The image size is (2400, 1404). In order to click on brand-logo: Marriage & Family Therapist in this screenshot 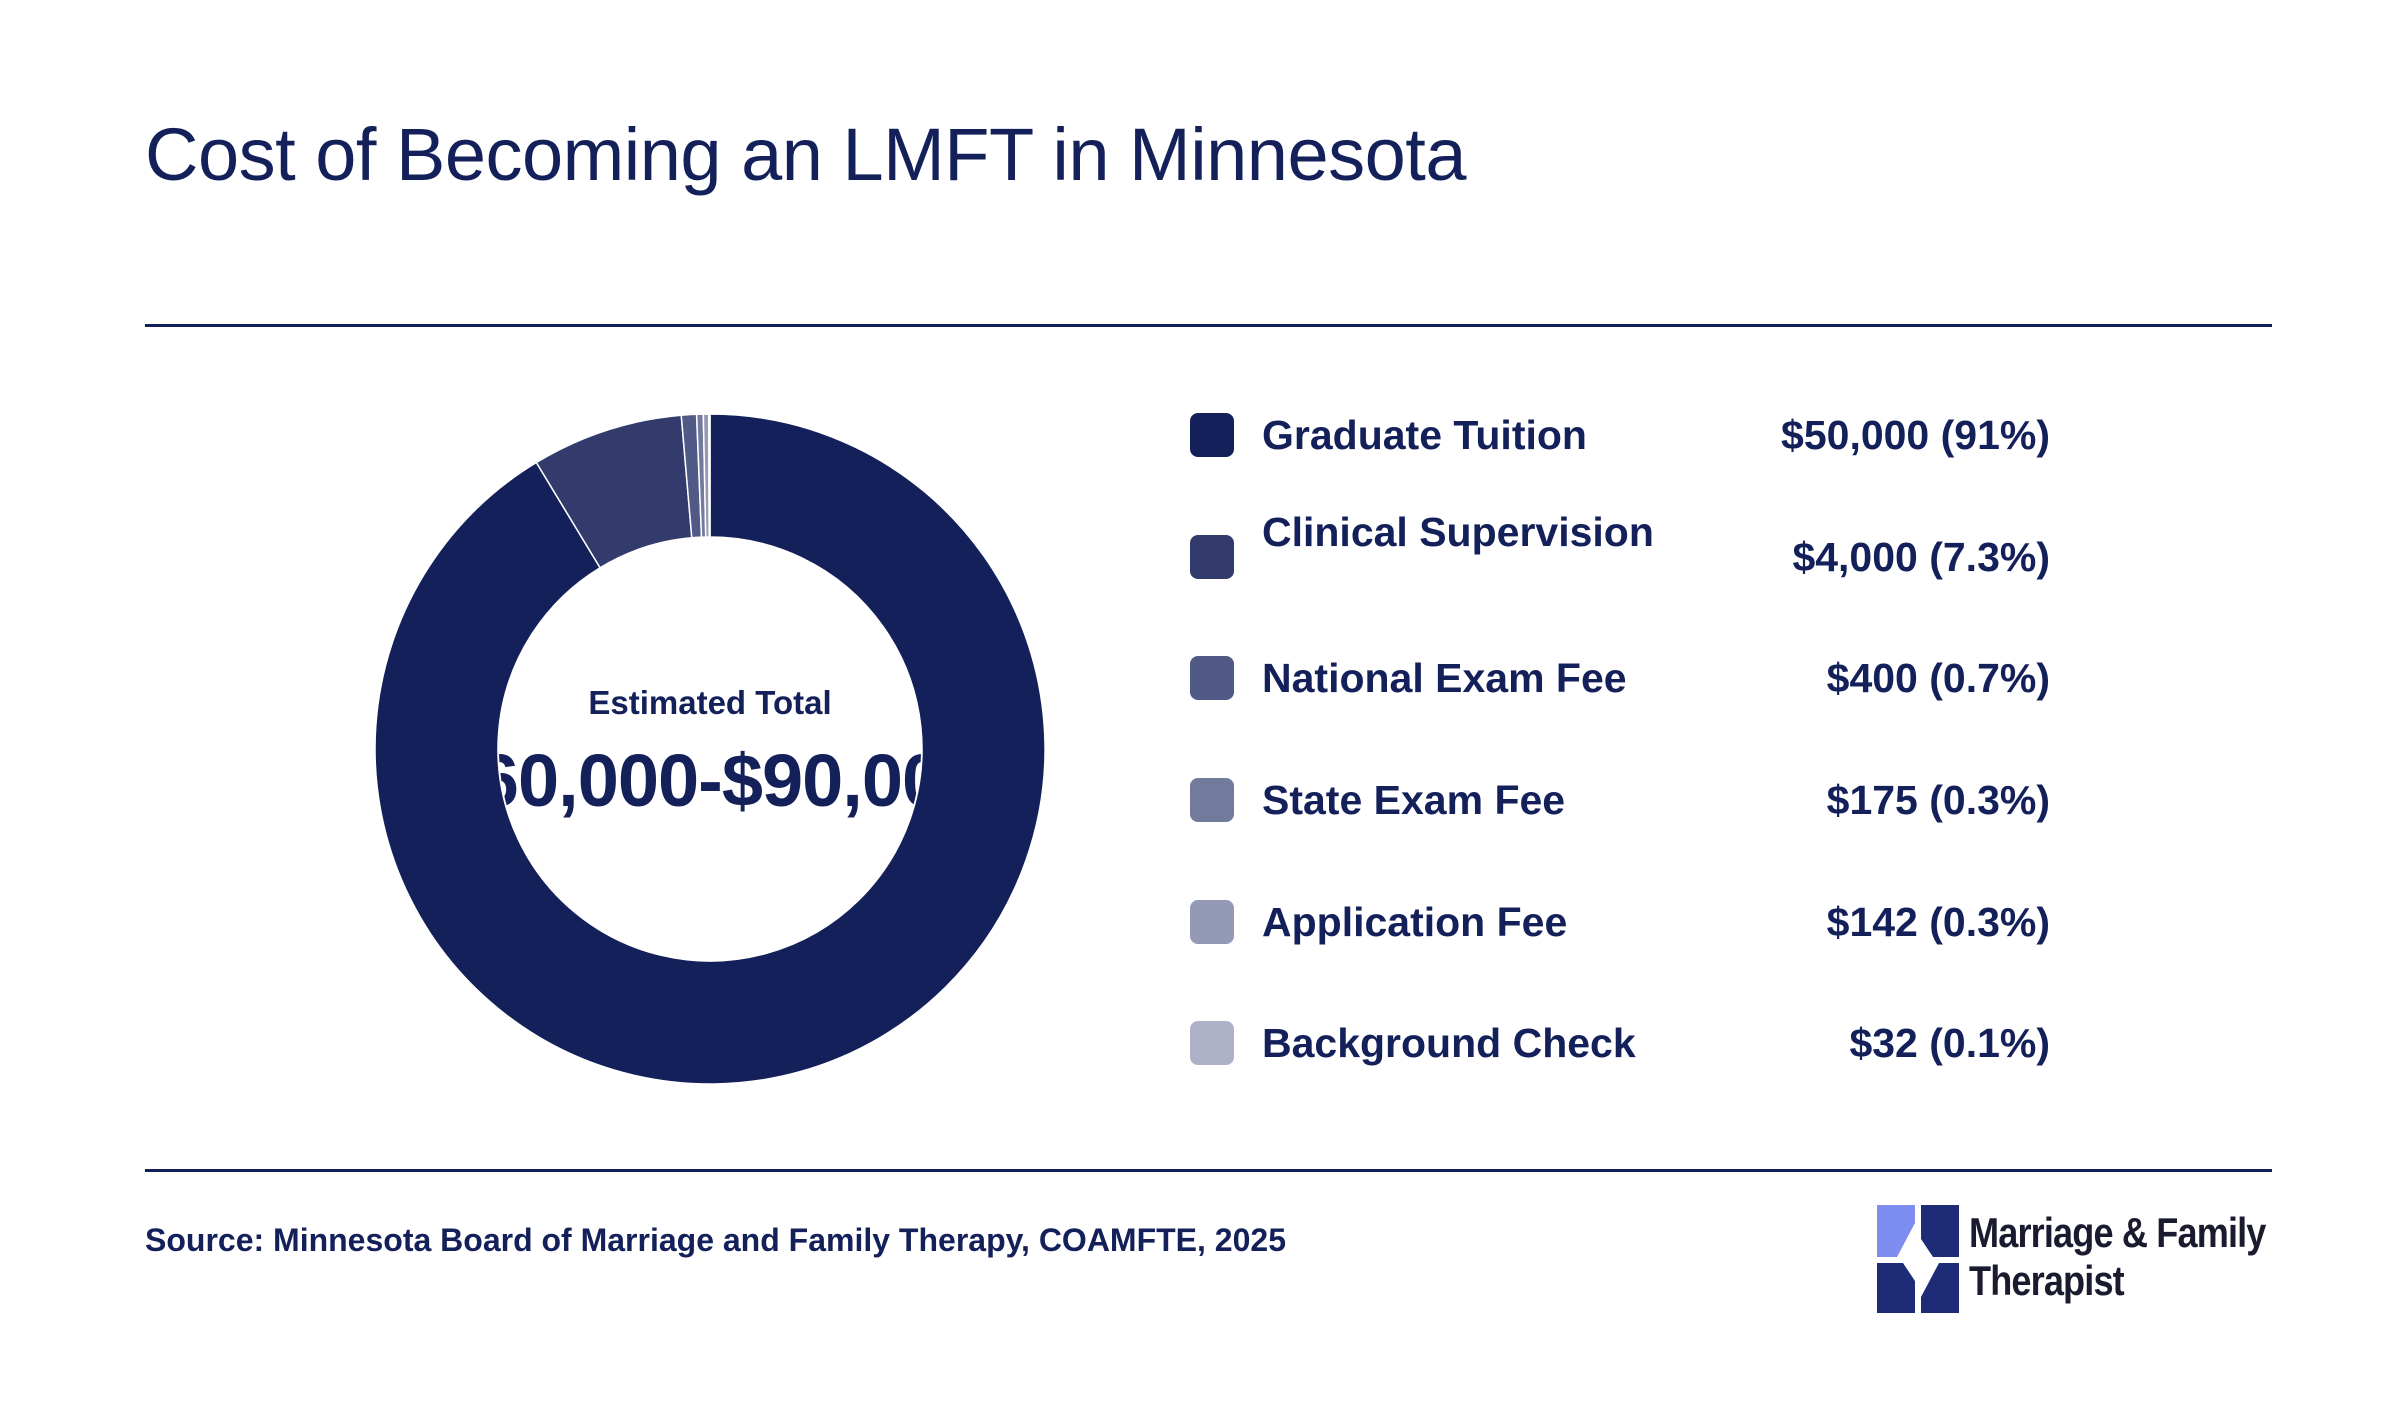, I will do `click(2074, 1262)`.